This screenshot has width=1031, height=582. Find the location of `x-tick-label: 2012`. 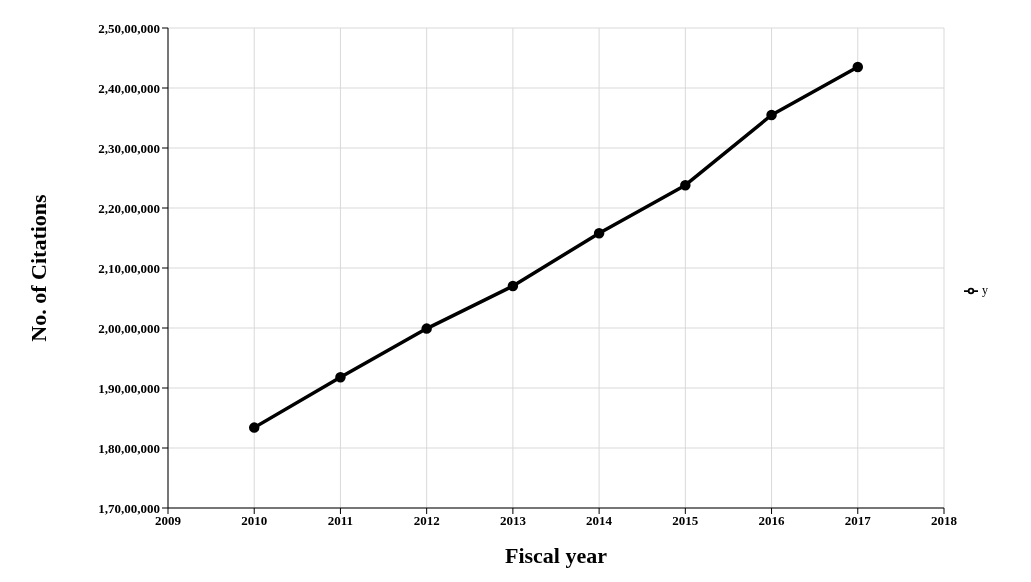

x-tick-label: 2012 is located at coordinates (426, 521).